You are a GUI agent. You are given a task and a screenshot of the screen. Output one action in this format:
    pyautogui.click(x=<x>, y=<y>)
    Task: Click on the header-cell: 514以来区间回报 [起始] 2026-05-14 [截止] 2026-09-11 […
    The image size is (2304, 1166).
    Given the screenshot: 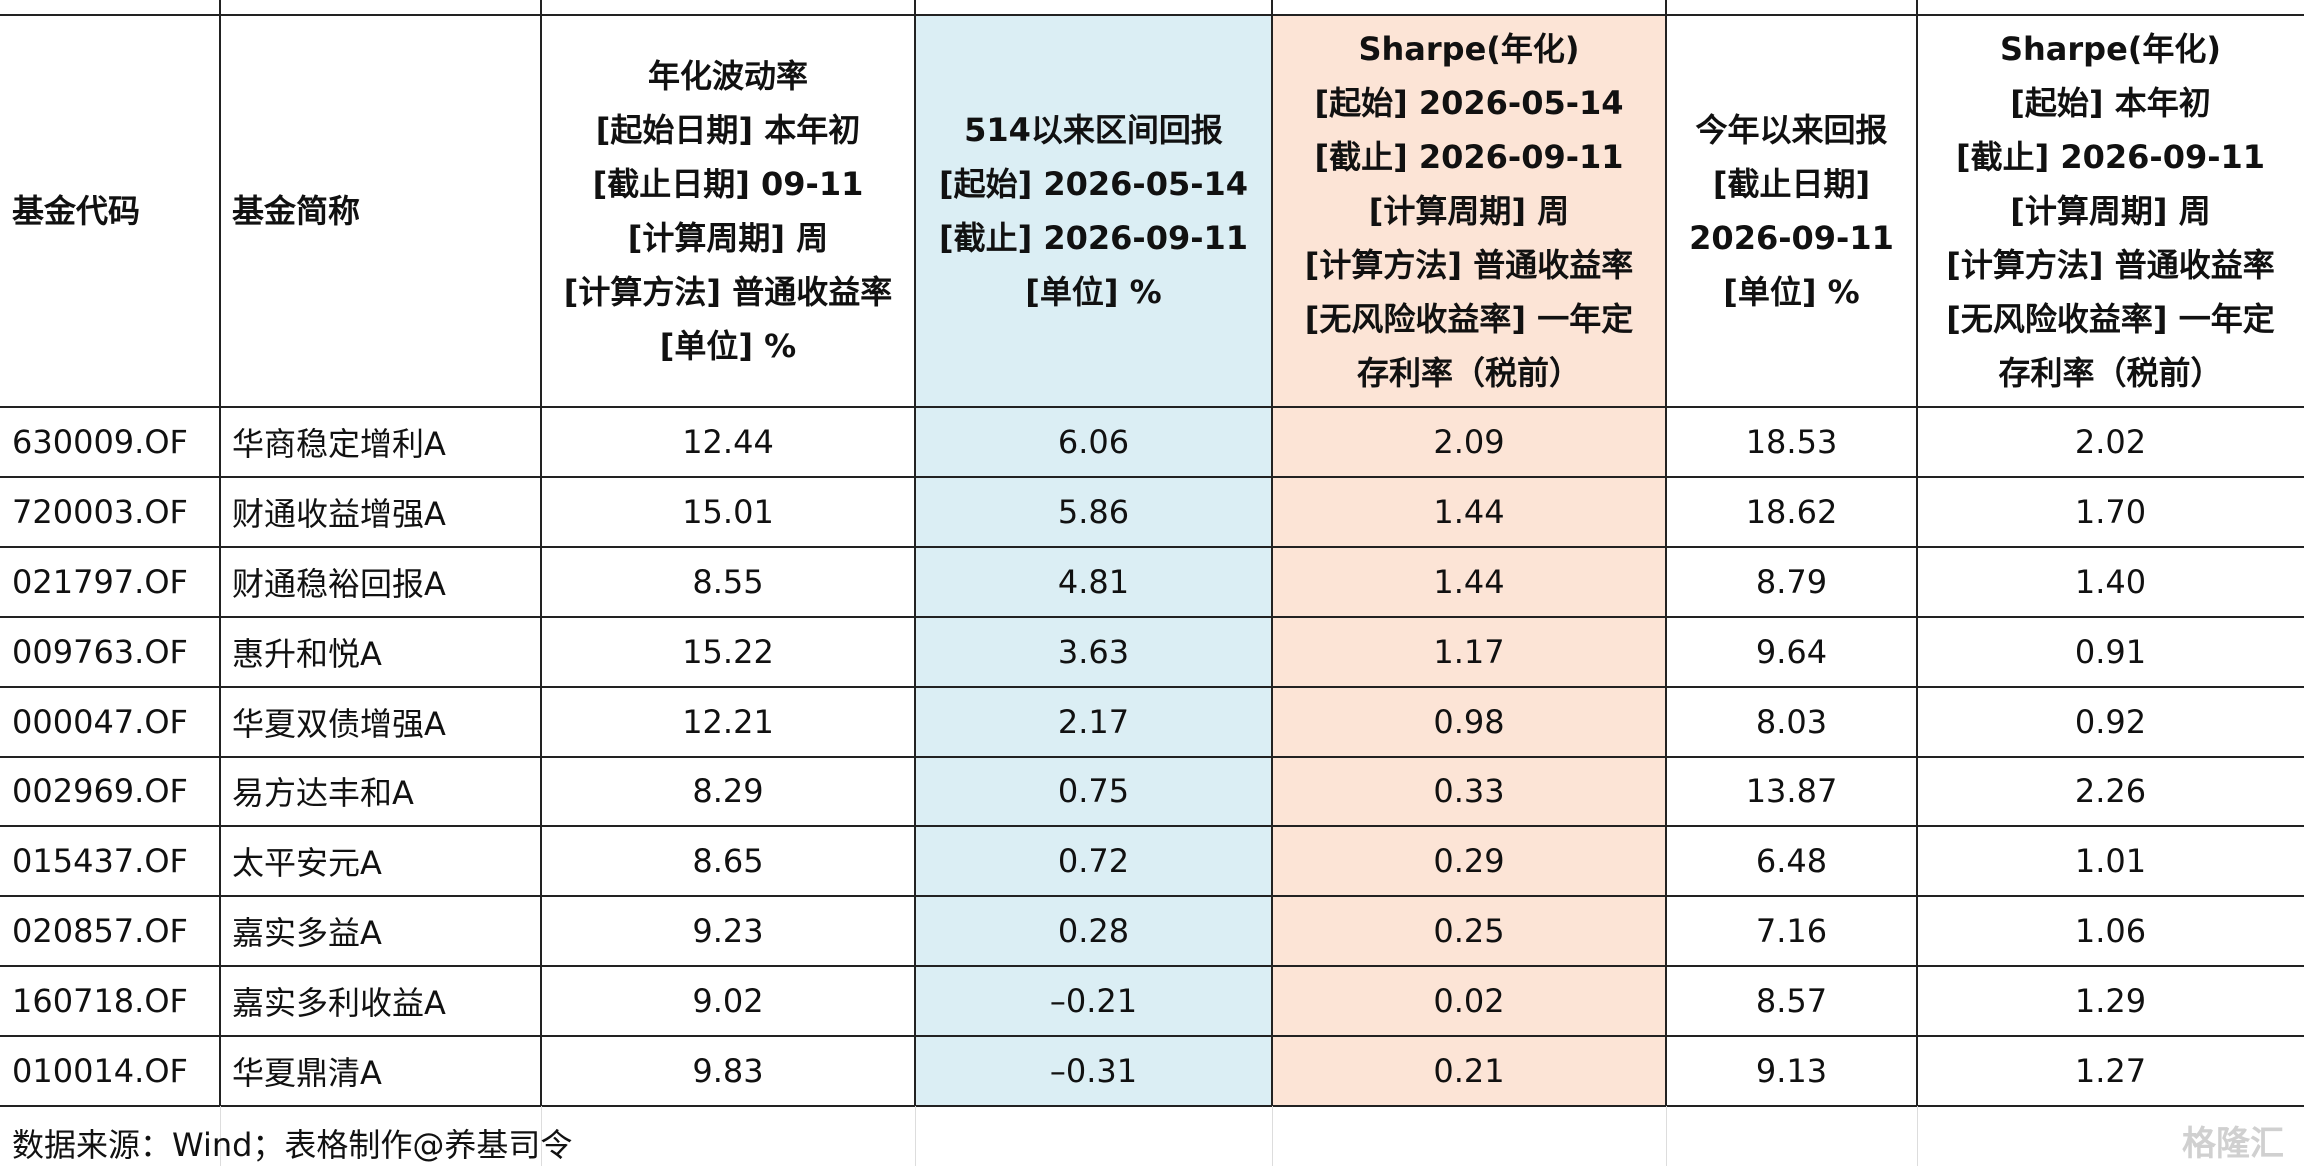 What is the action you would take?
    pyautogui.click(x=1093, y=211)
    